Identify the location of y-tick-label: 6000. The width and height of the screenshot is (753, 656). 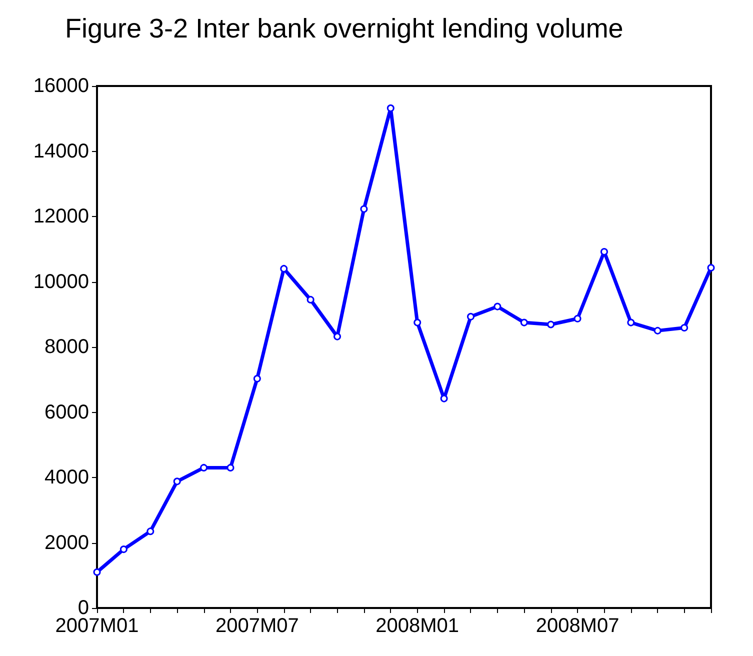
(66, 412).